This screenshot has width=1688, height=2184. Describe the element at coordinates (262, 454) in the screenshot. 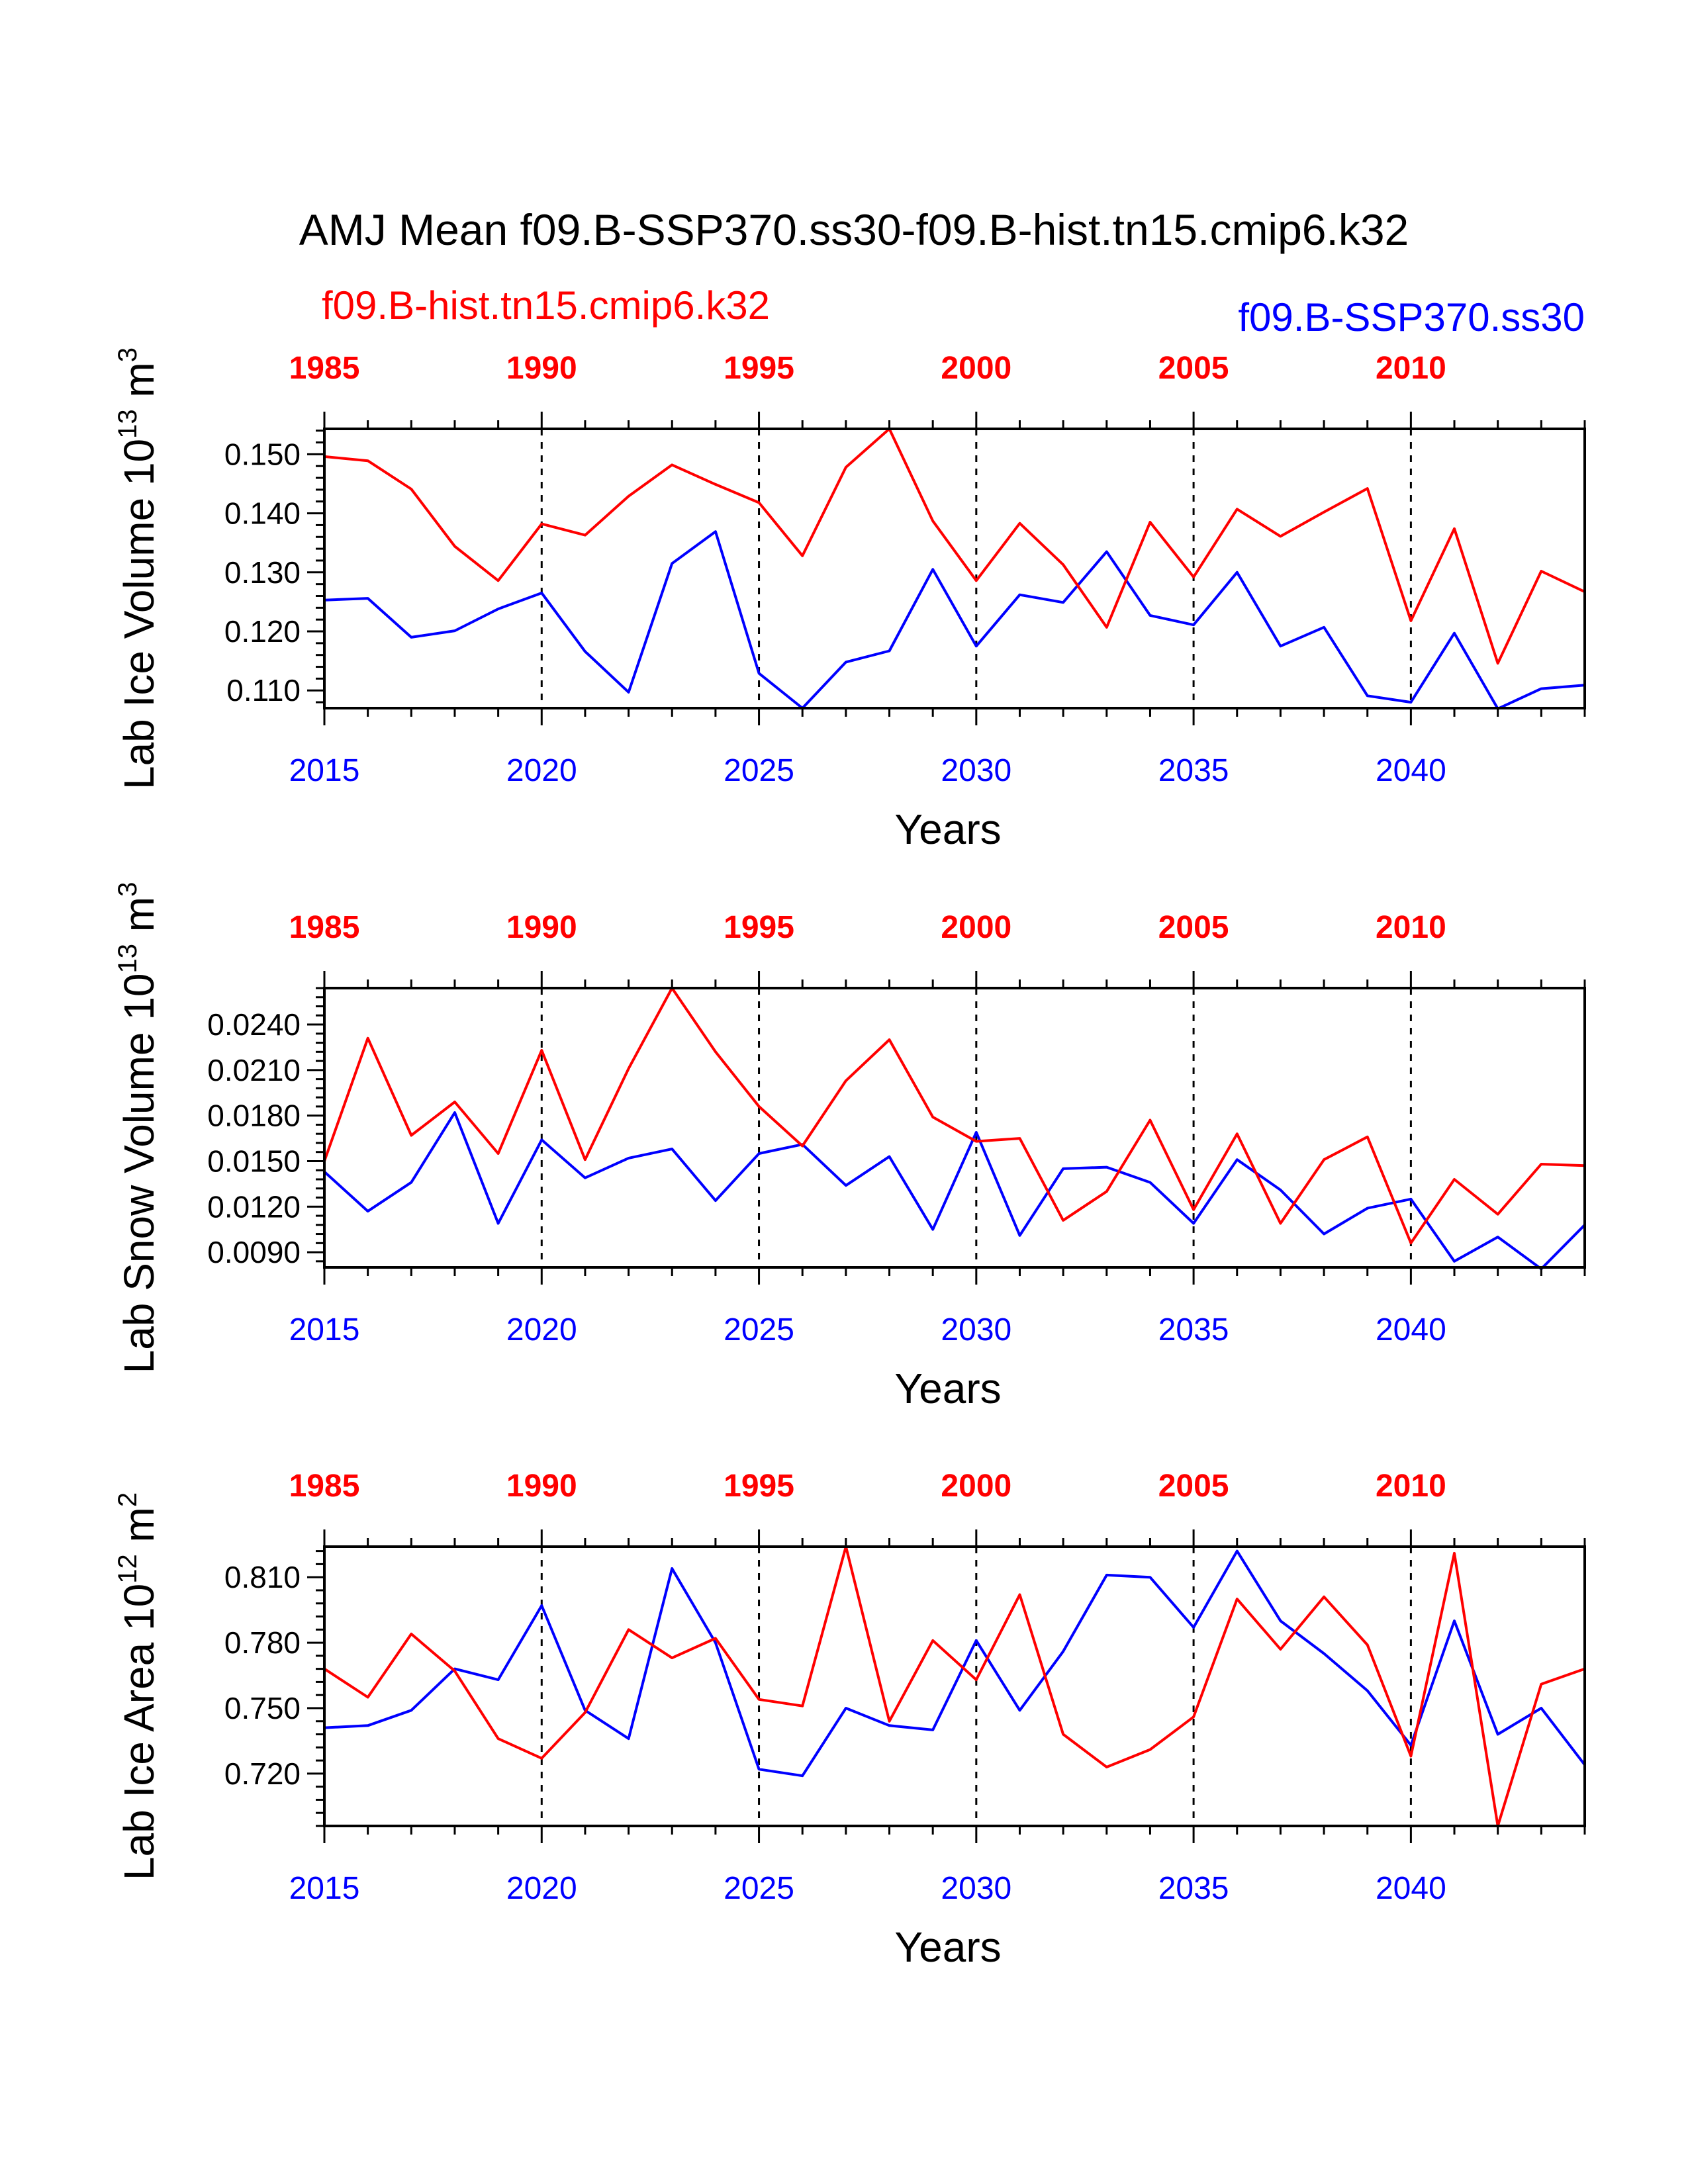

I see `y-tick-label: 0.150` at that location.